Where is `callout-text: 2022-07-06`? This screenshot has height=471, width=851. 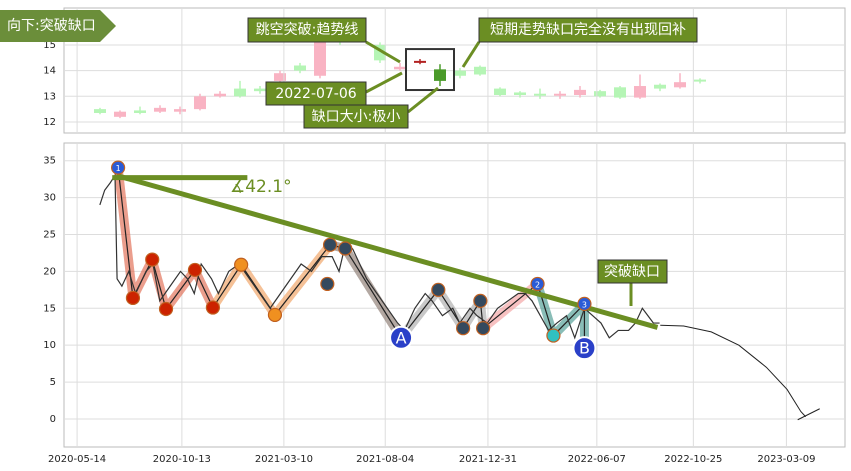
callout-text: 2022-07-06 is located at coordinates (315, 94).